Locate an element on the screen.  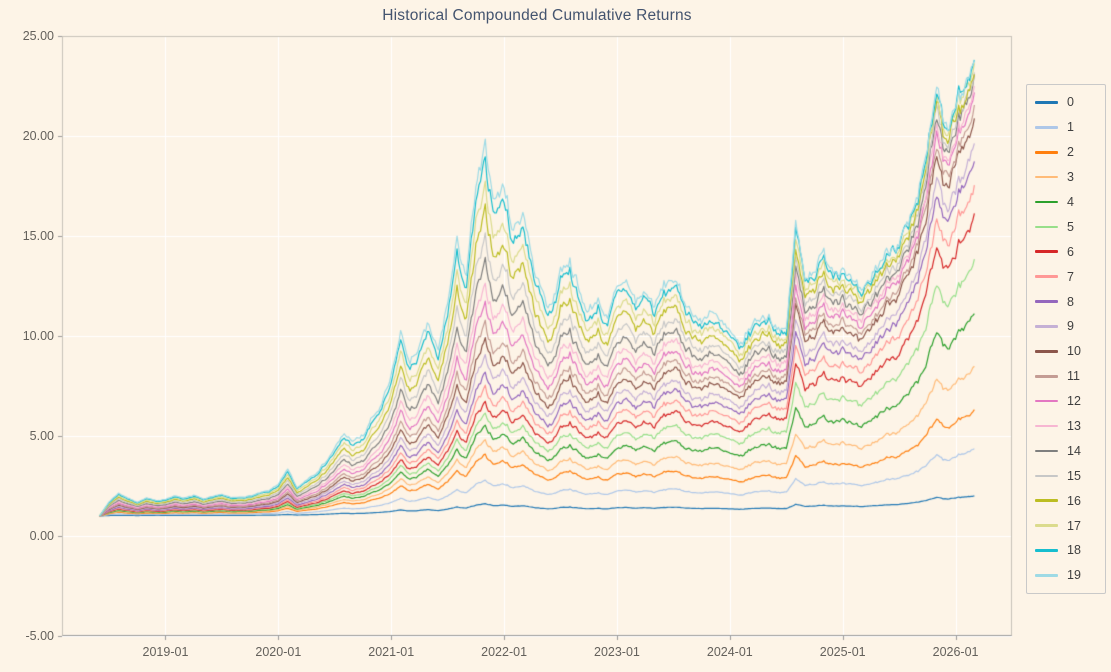
legend-item: 11 is located at coordinates (1066, 376).